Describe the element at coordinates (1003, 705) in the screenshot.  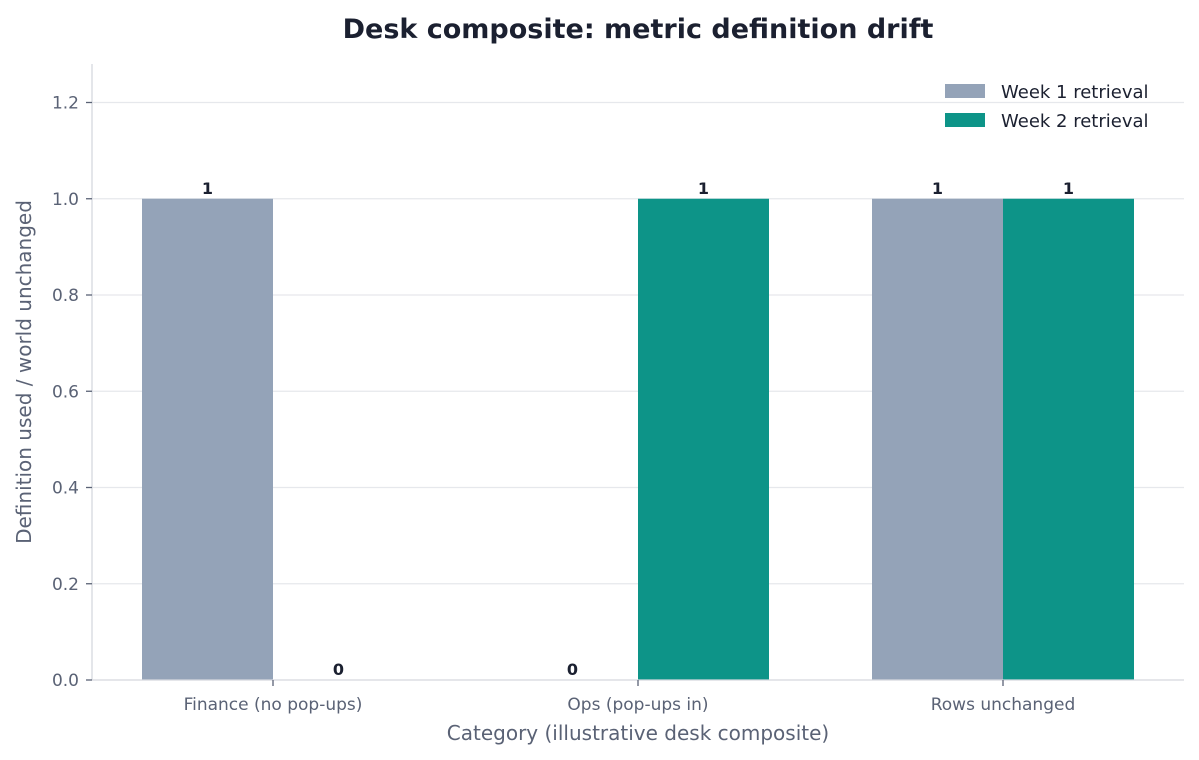
I see `x-tick-label: Rows unchanged` at that location.